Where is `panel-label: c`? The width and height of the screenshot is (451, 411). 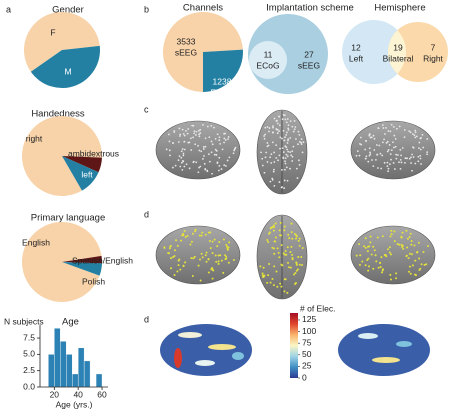
panel-label: c is located at coordinates (146, 109).